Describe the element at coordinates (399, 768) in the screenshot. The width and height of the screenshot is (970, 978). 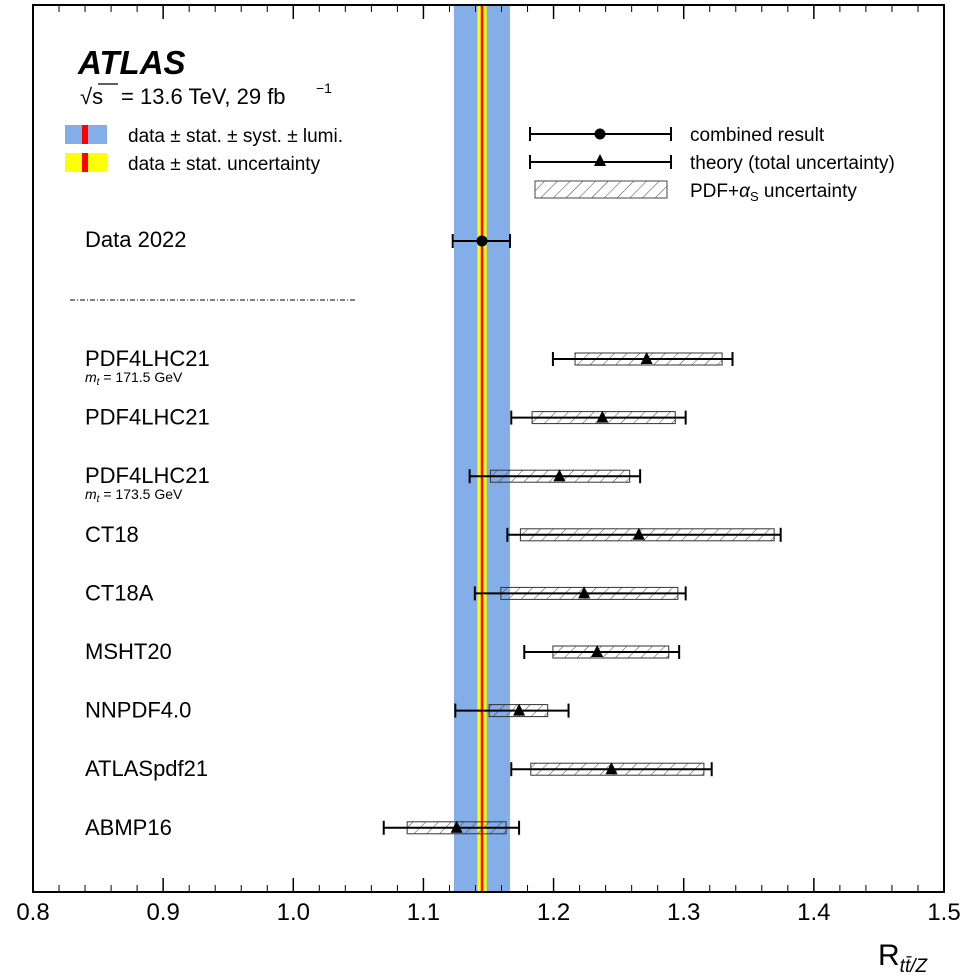
I see `prediction-row: ATLASpdf21` at that location.